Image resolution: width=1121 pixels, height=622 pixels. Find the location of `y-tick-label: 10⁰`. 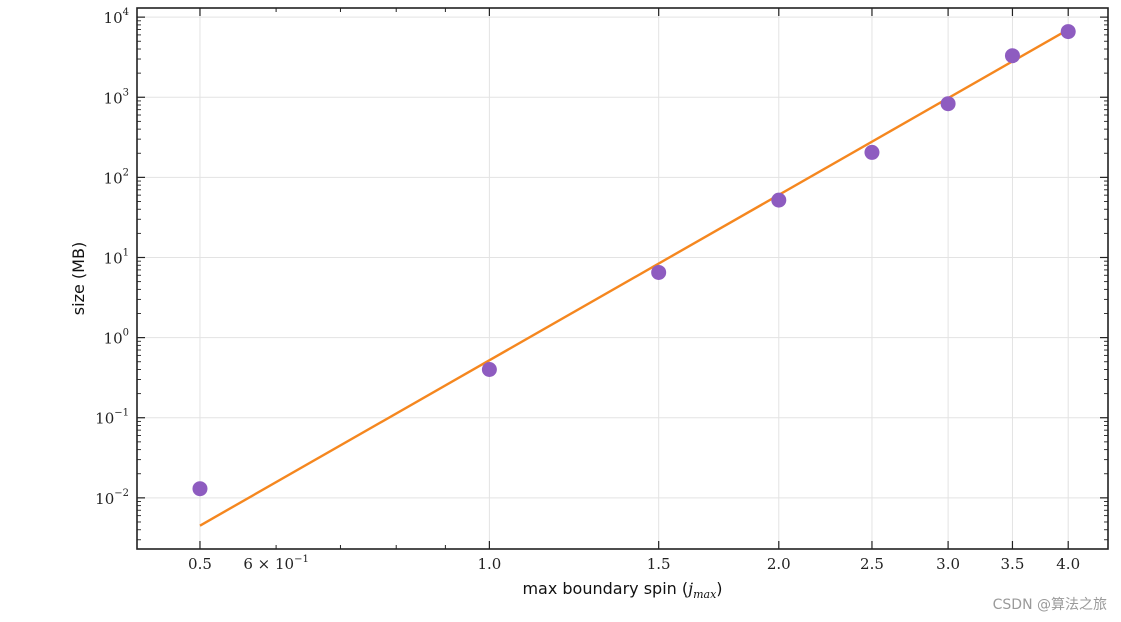

y-tick-label: 10⁰ is located at coordinates (116, 338).